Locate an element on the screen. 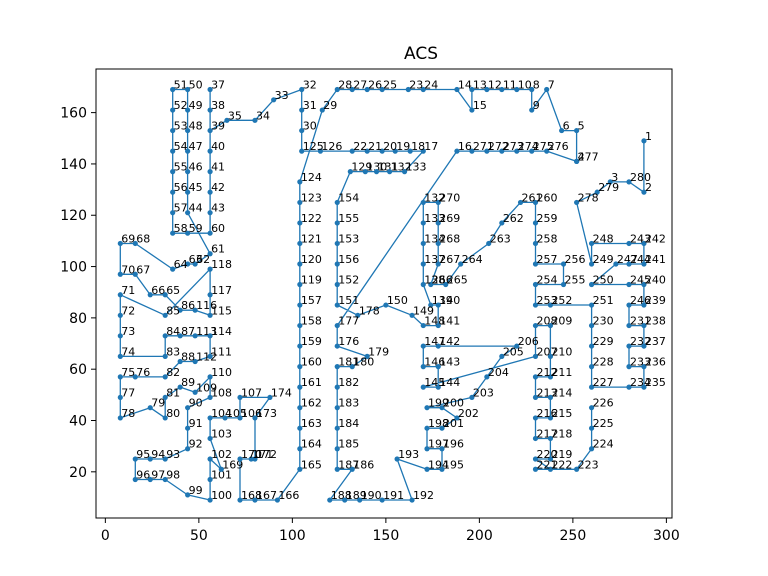  node-label: 65 is located at coordinates (173, 290).